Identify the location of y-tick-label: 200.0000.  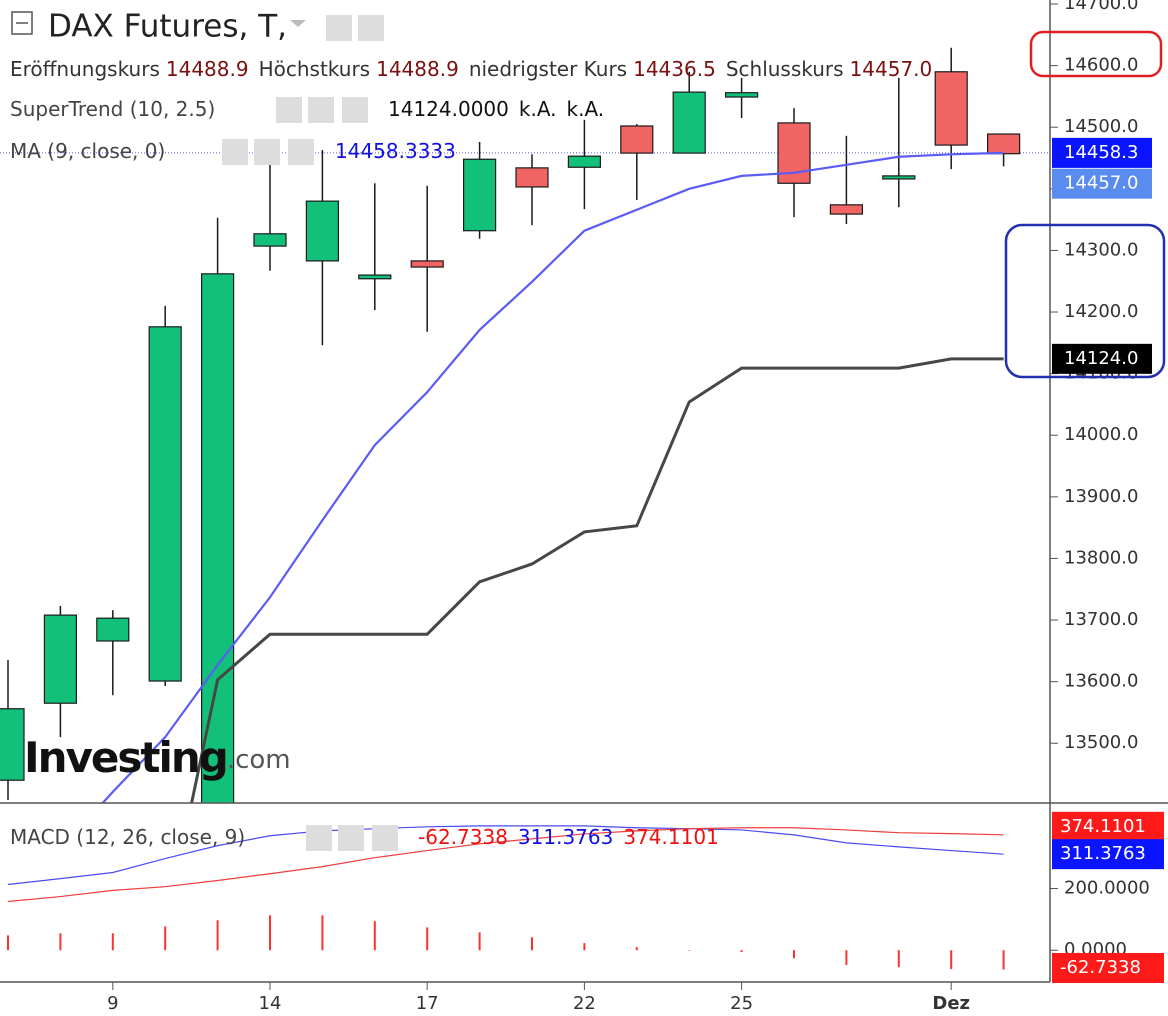
(1107, 888).